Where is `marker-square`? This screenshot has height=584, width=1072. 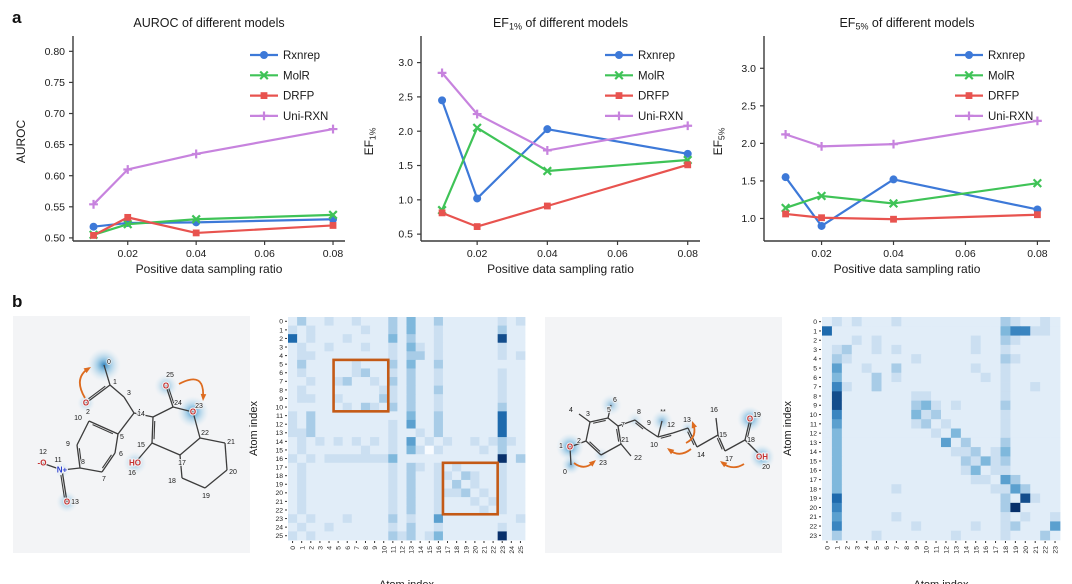
marker-square is located at coordinates (893, 219).